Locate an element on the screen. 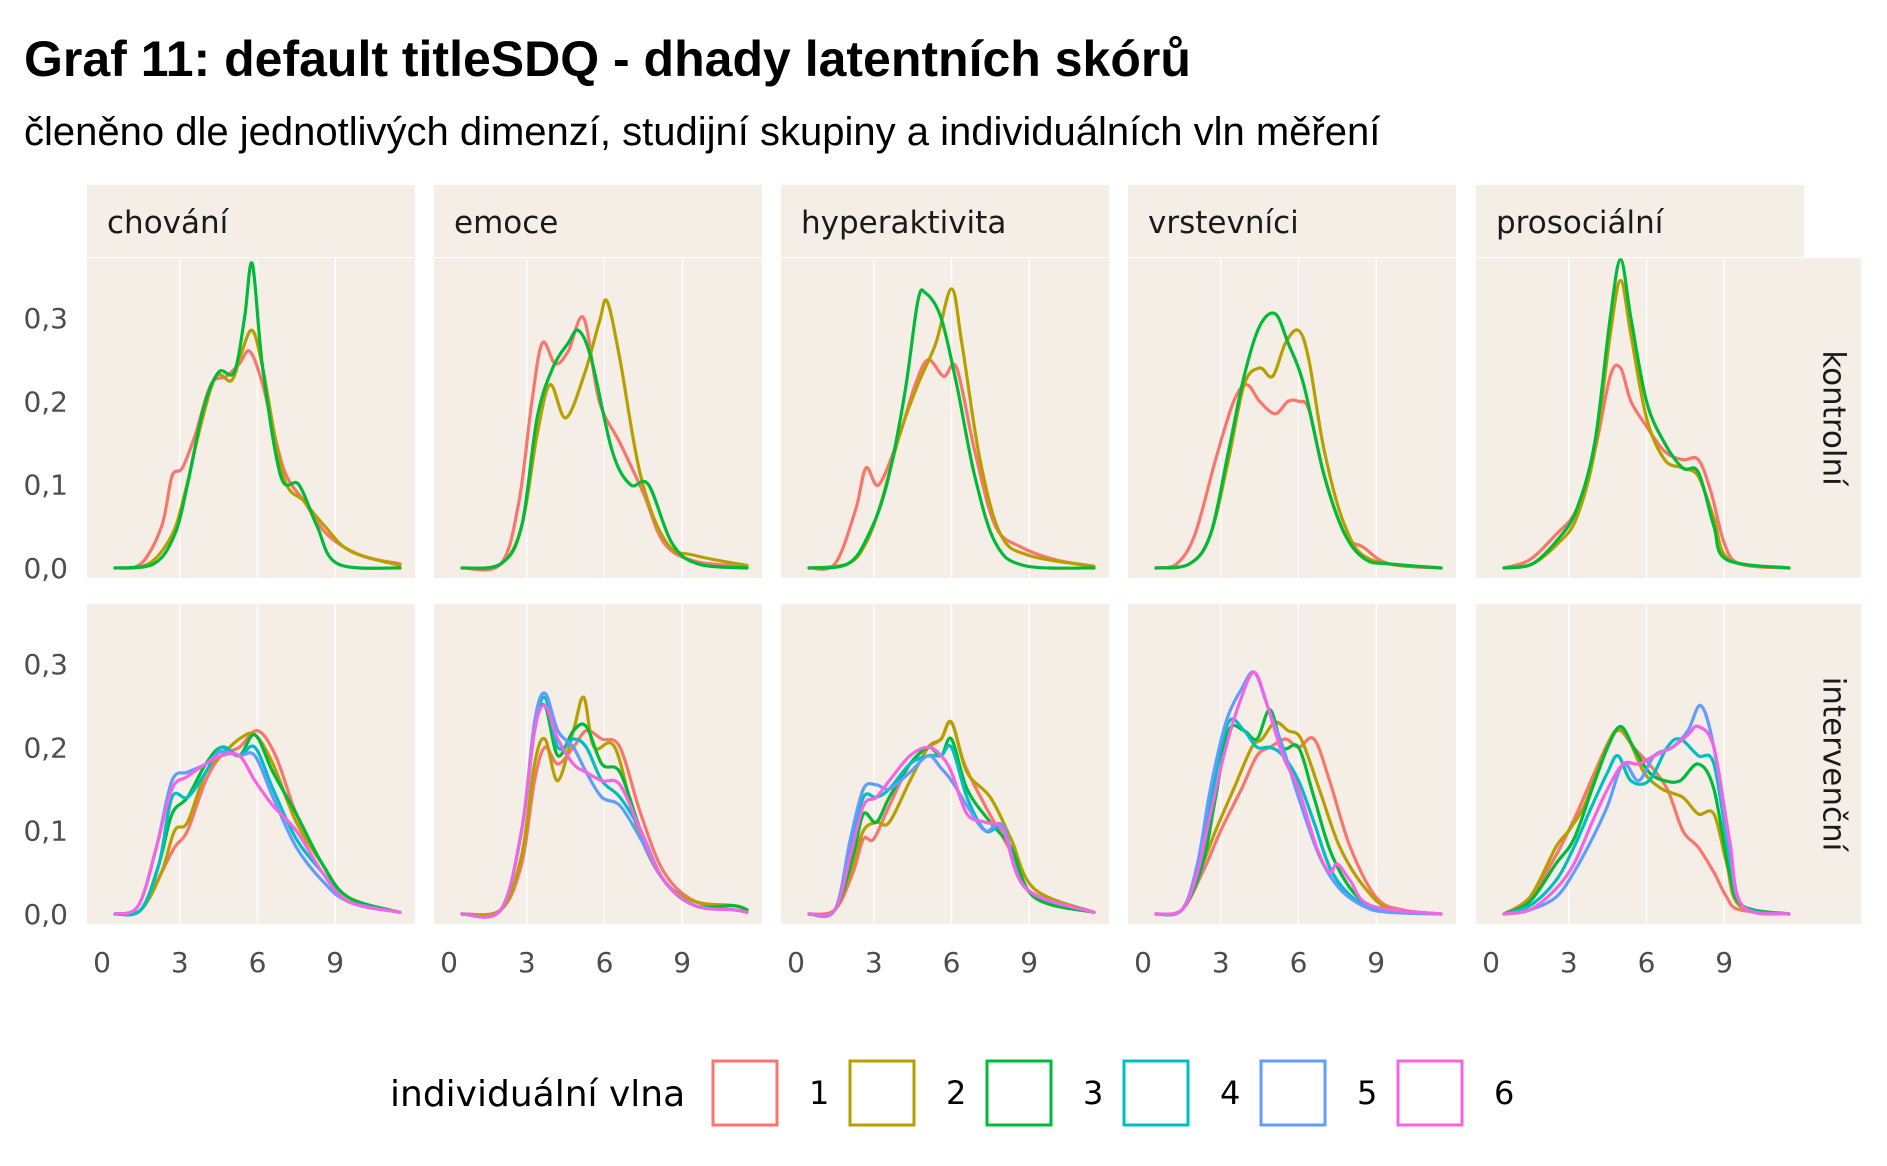  strip-kontrolní is located at coordinates (1832, 418).